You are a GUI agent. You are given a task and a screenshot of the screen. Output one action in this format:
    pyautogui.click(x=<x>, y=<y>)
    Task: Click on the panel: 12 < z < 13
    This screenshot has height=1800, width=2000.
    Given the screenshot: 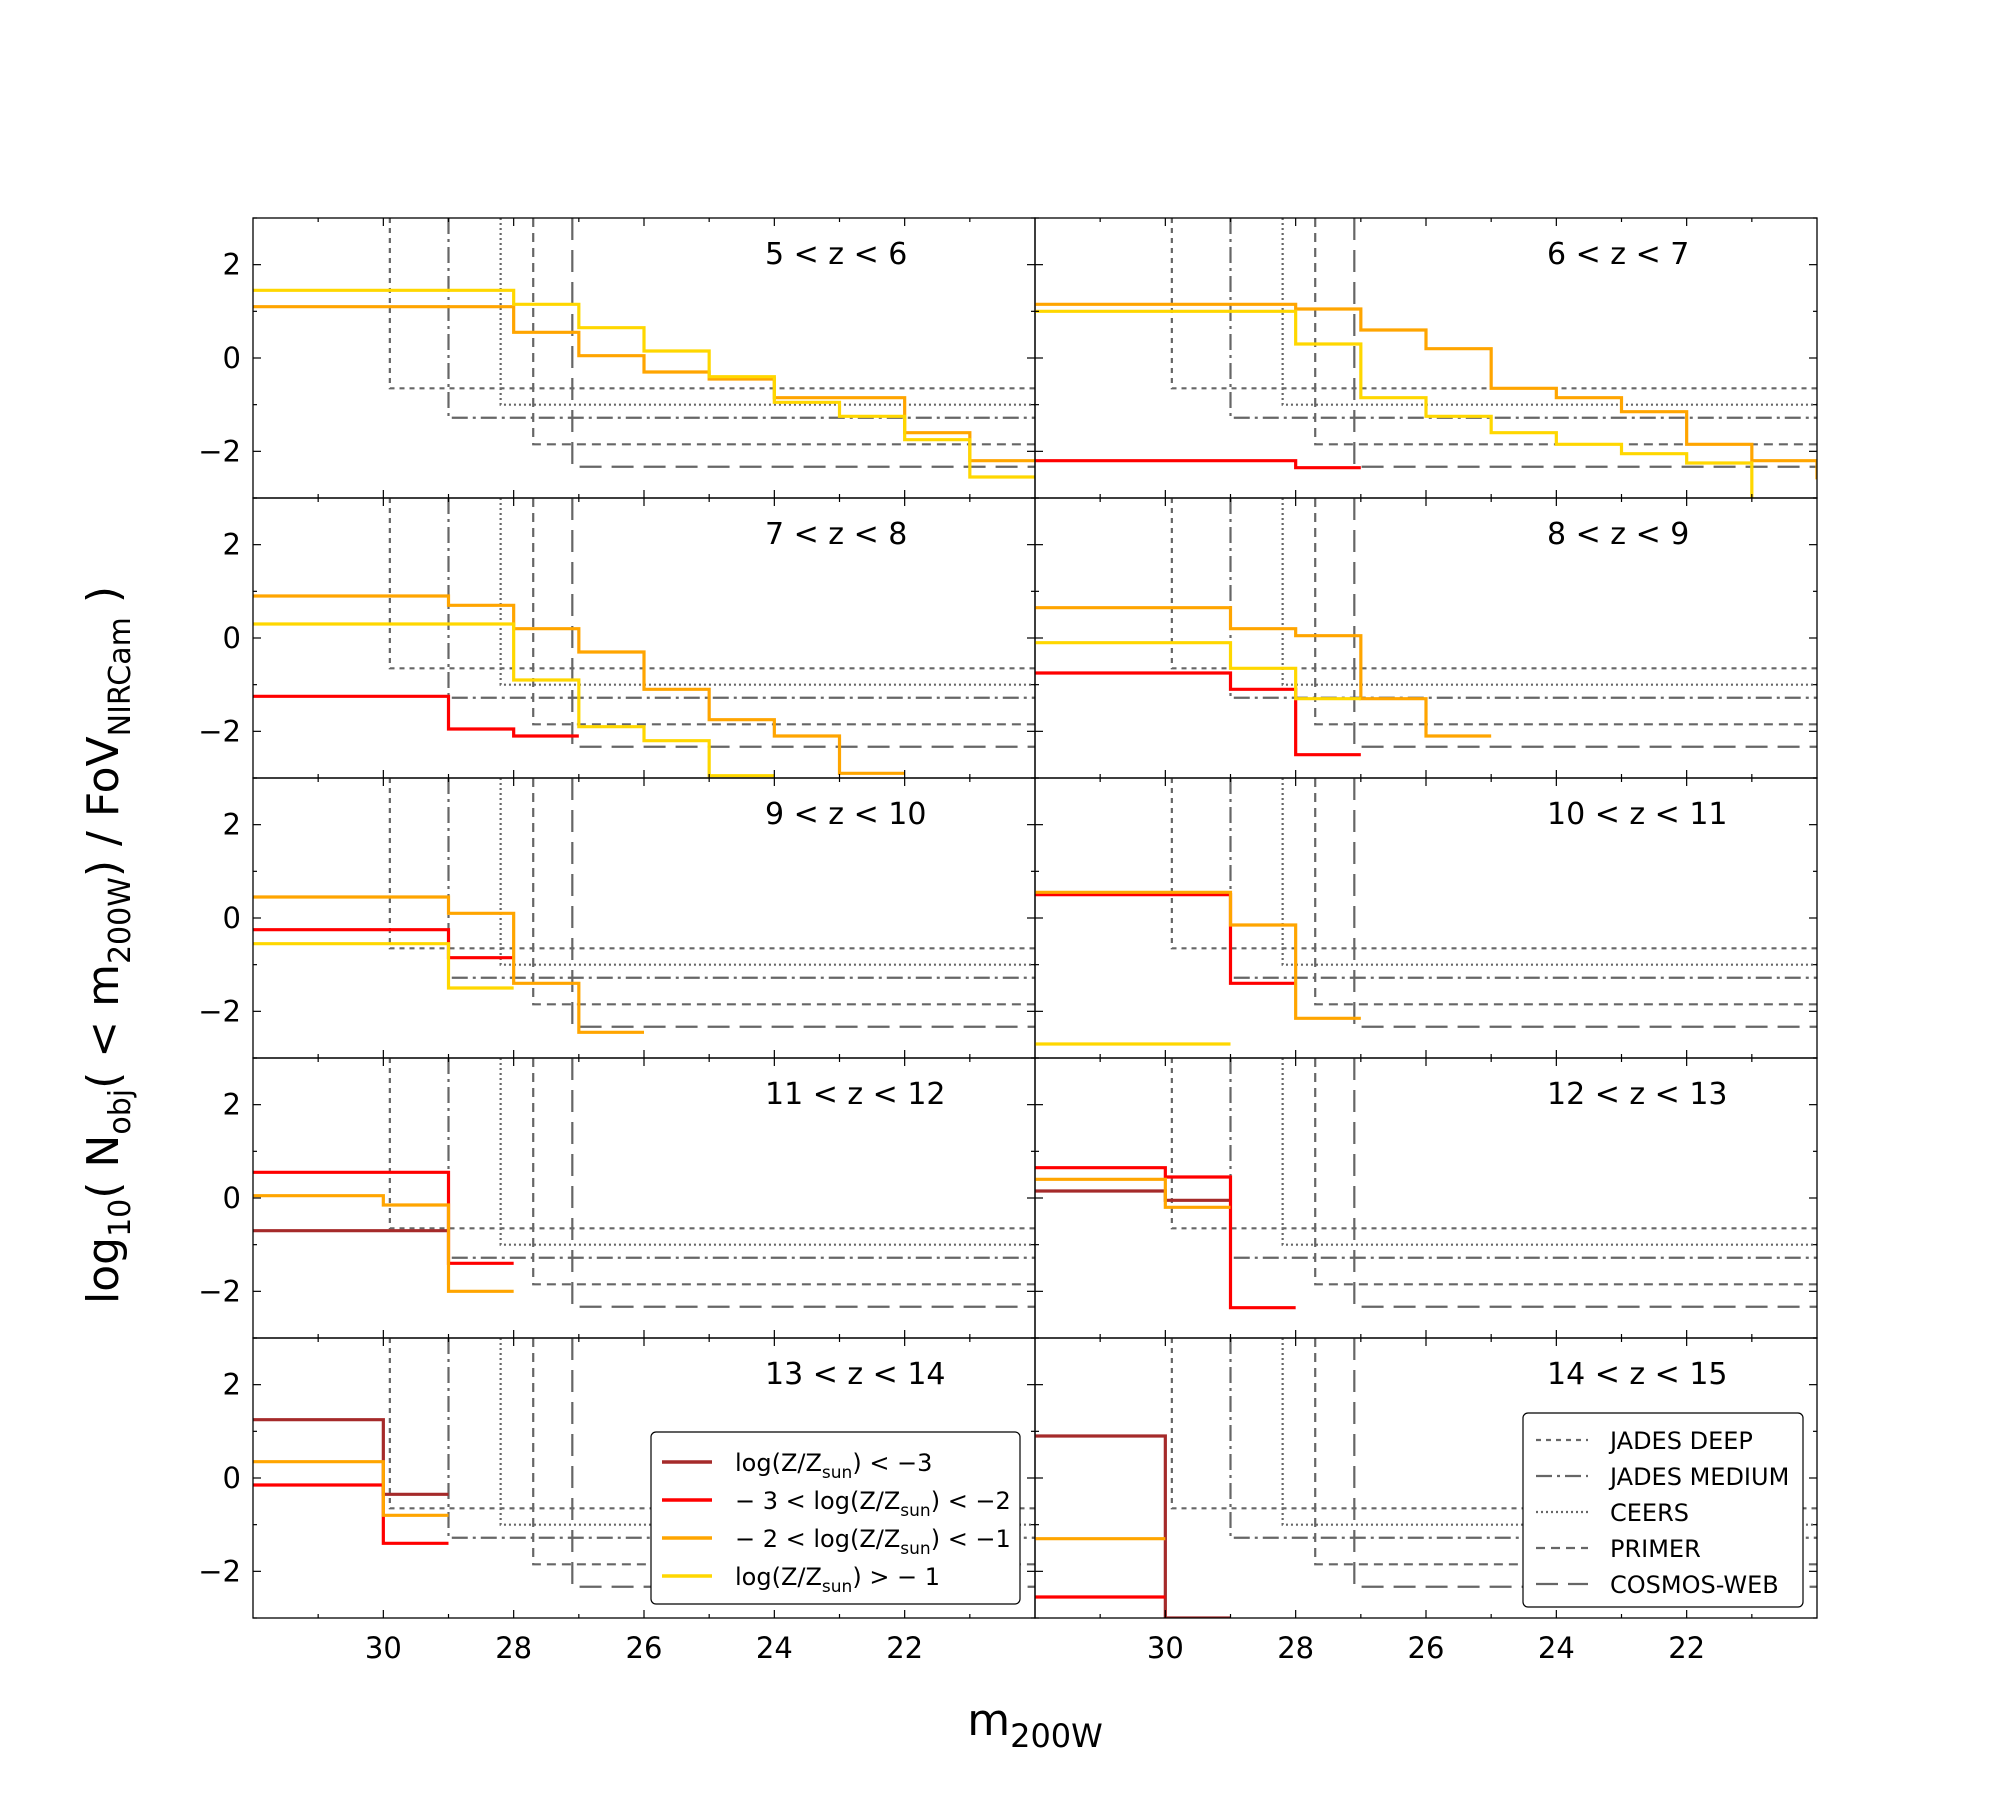 What is the action you would take?
    pyautogui.click(x=1426, y=1198)
    